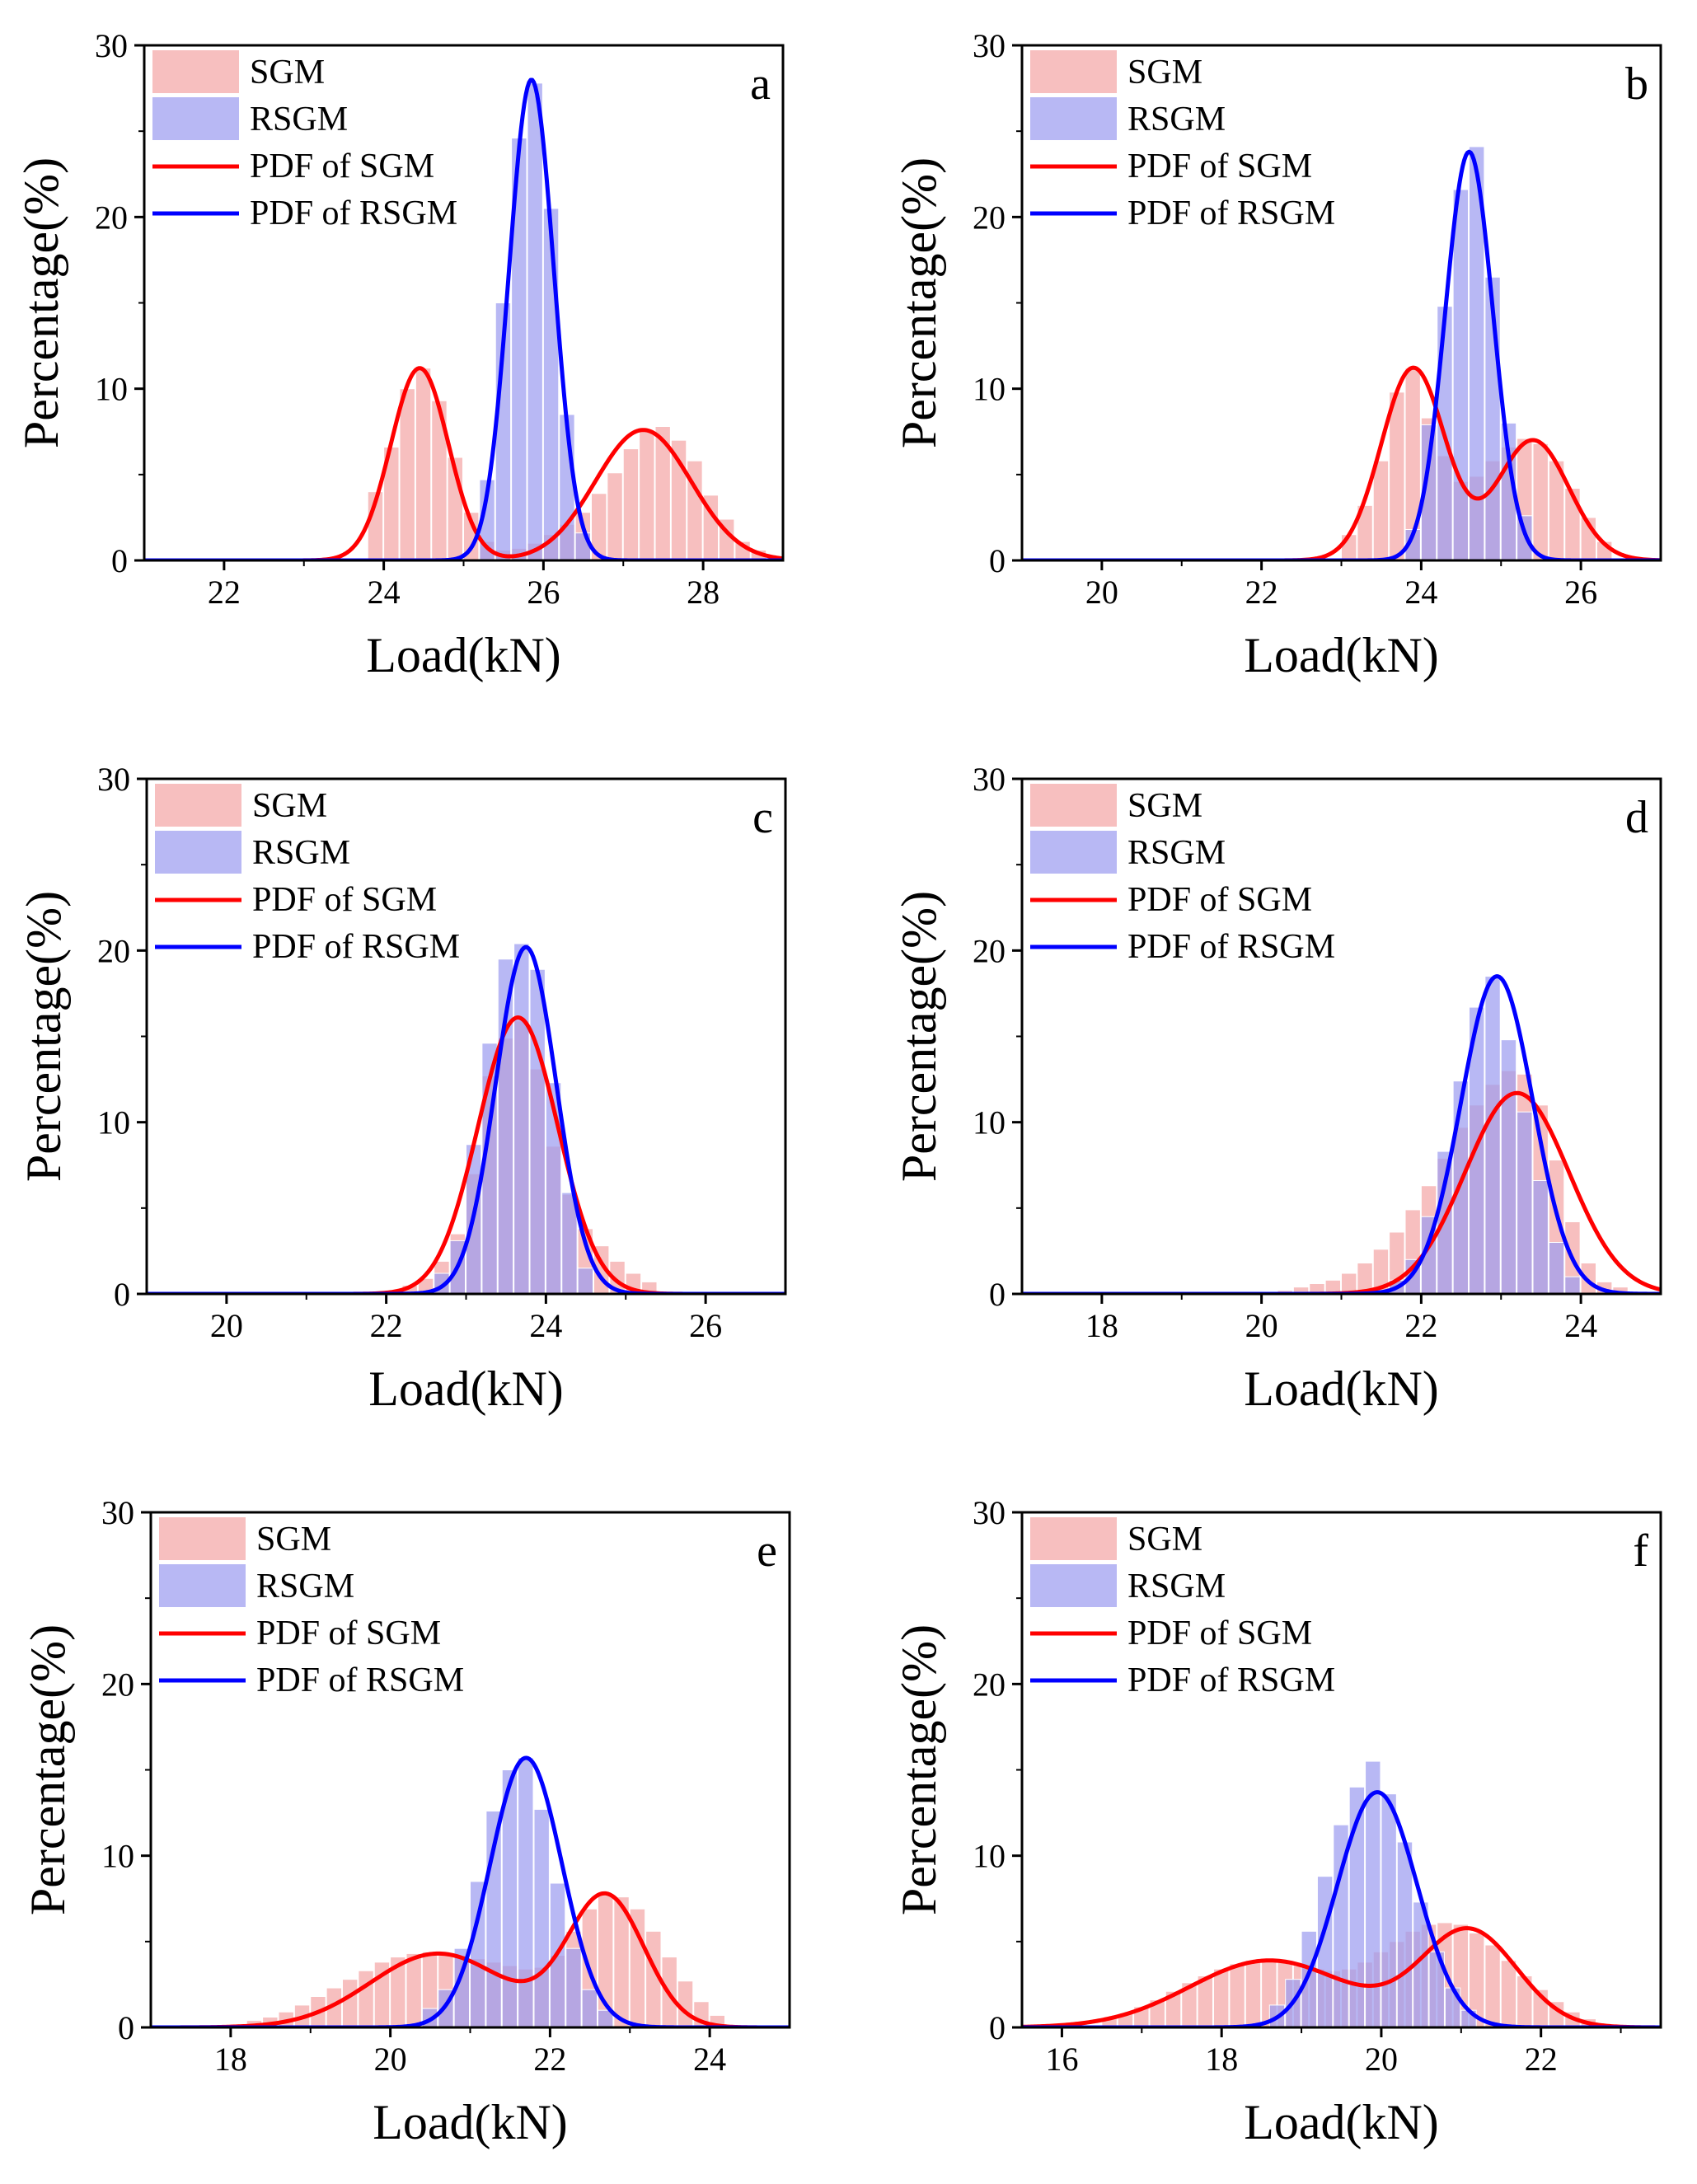  What do you see at coordinates (1640, 1551) in the screenshot?
I see `panel-label: f` at bounding box center [1640, 1551].